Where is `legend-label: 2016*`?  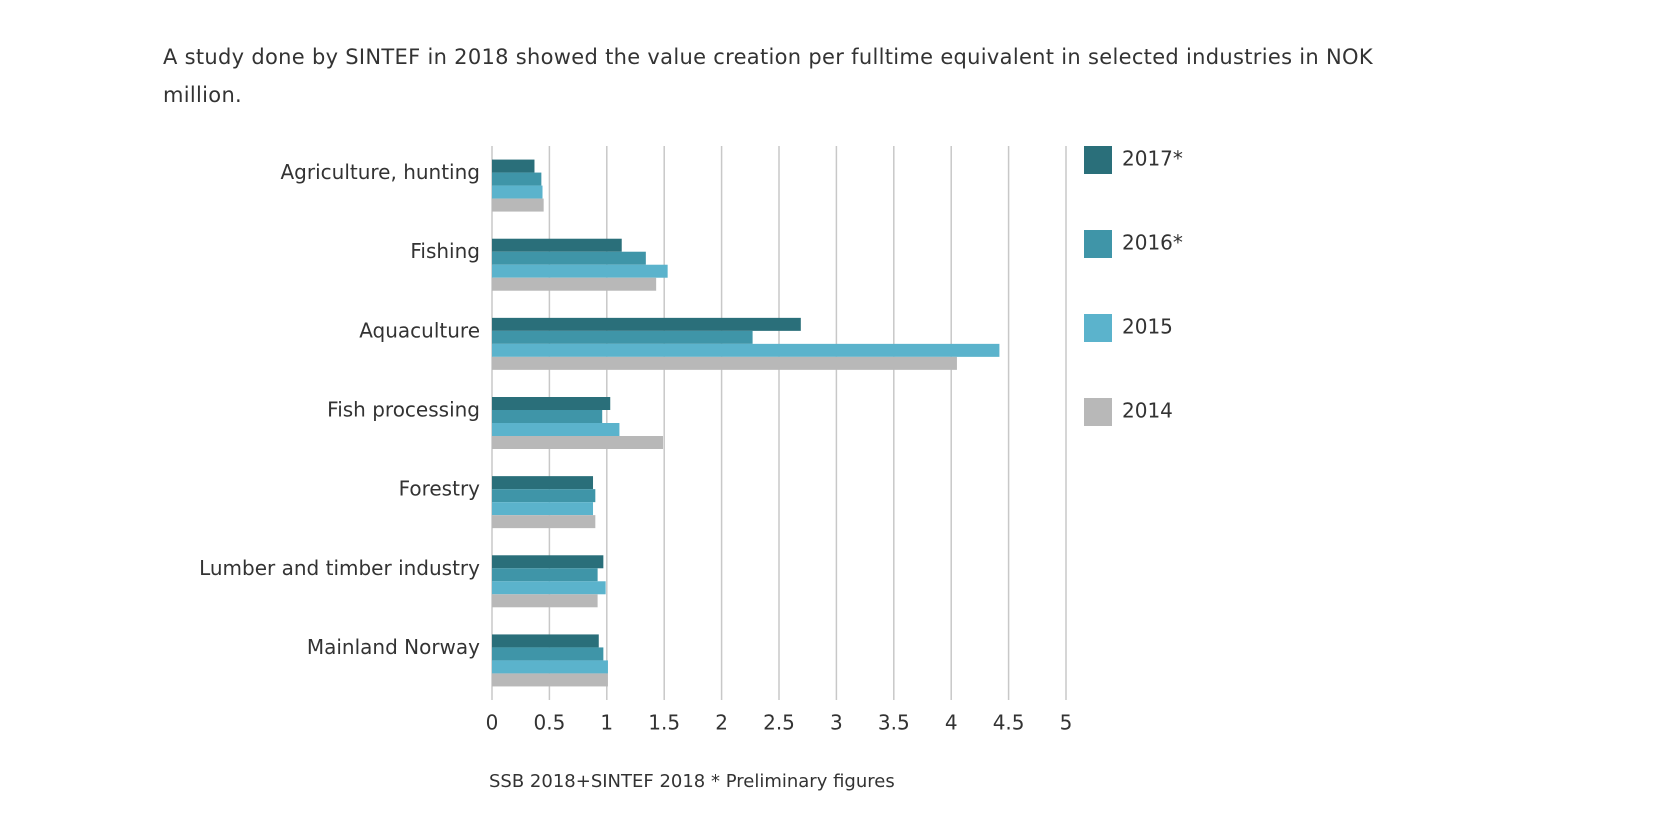
legend-label: 2016* is located at coordinates (1152, 243).